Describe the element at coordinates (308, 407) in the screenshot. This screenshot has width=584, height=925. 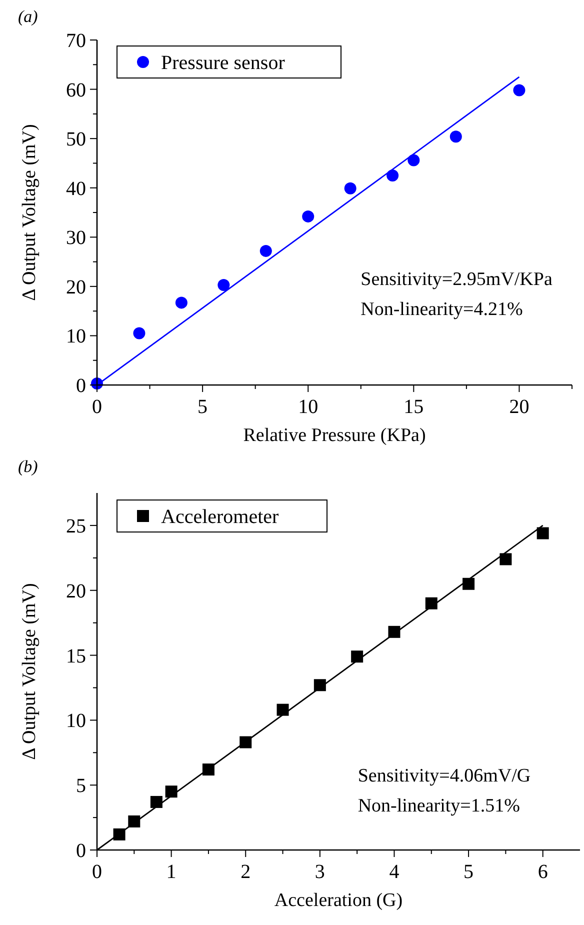
I see `x-tick-label: 10` at that location.